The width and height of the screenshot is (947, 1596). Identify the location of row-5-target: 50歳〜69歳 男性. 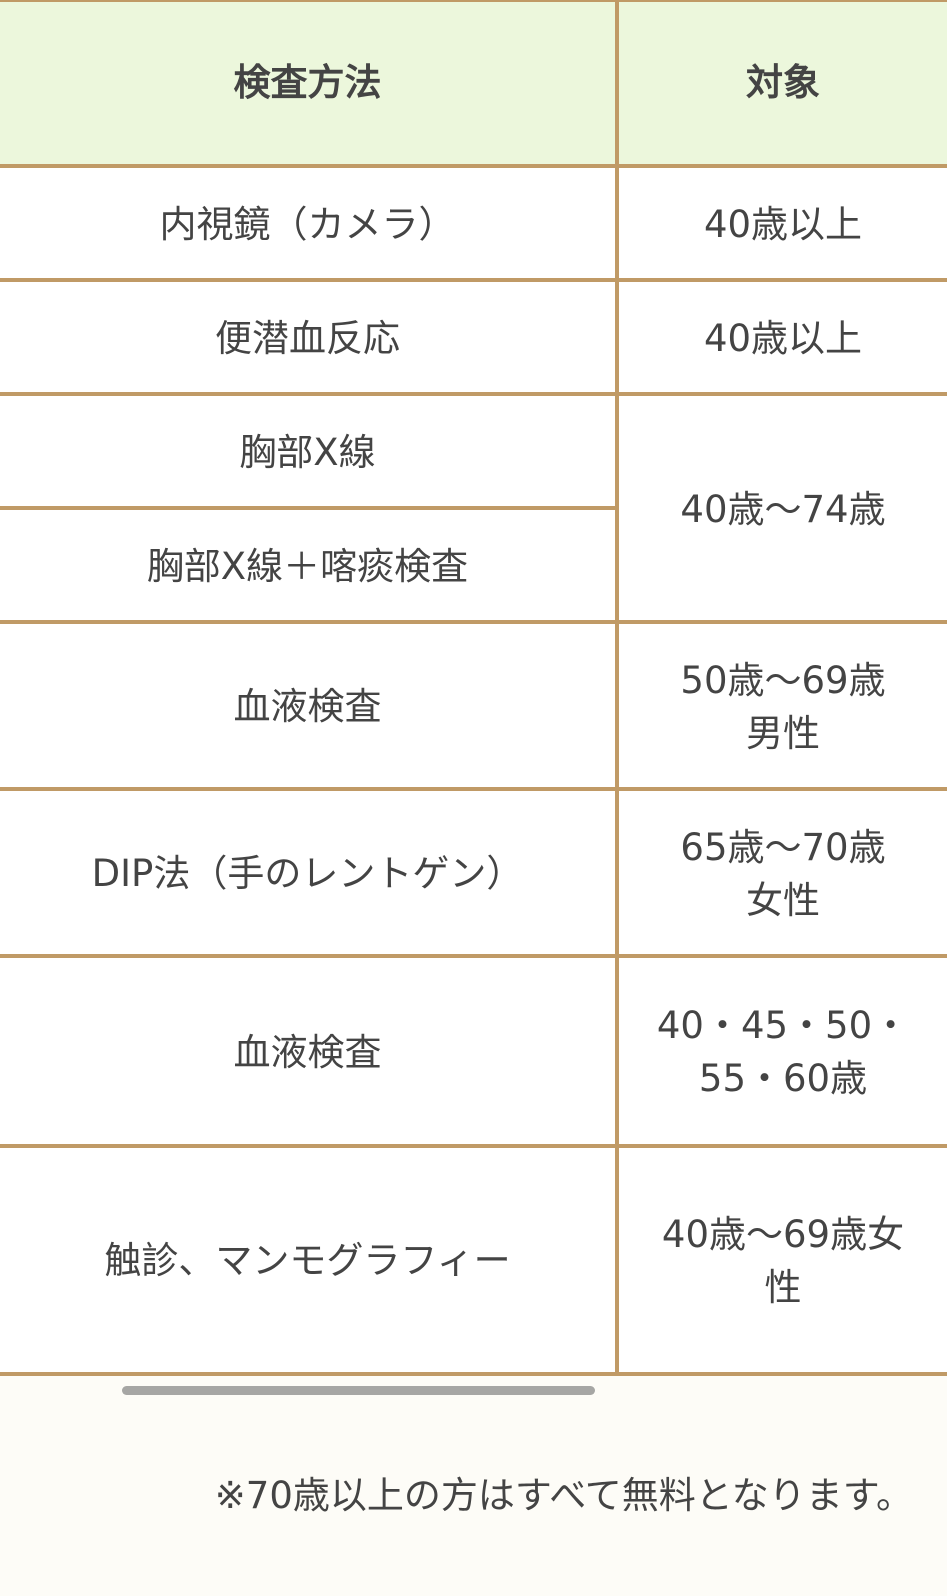
(783, 706).